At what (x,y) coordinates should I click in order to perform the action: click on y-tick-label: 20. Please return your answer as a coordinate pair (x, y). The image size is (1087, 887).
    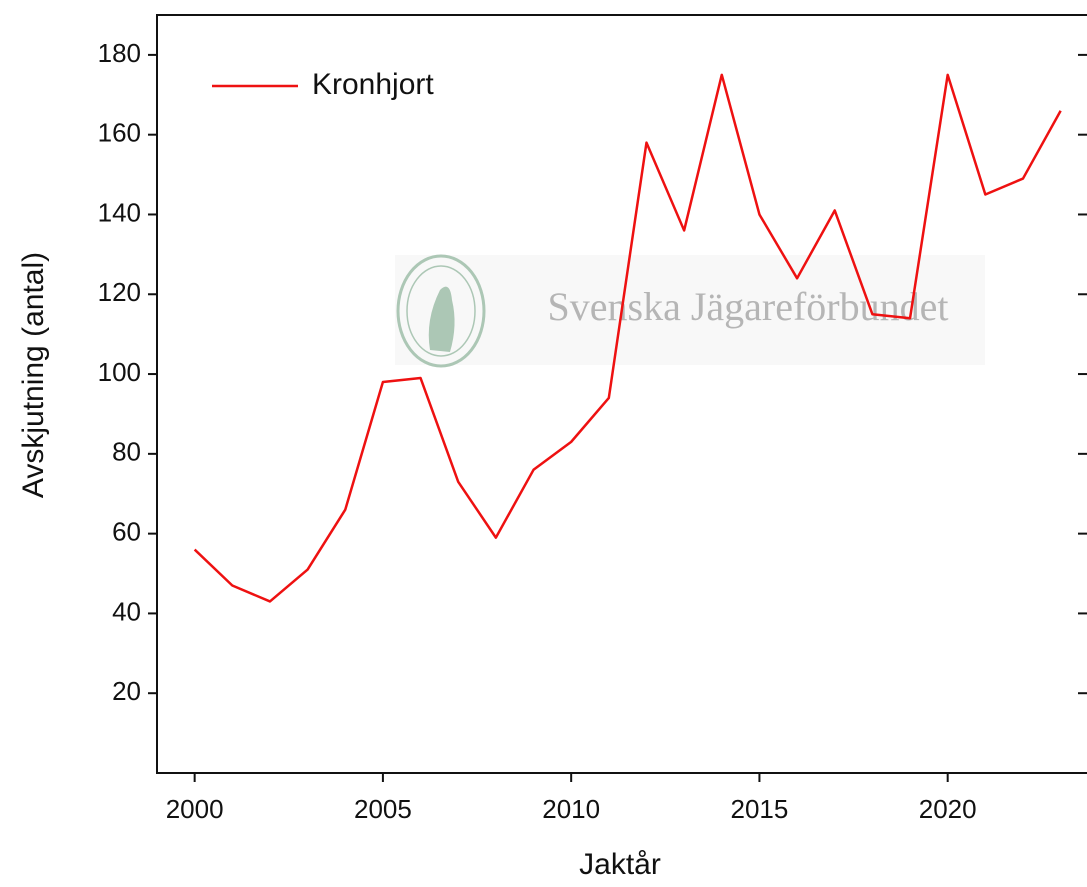
    Looking at the image, I should click on (126, 691).